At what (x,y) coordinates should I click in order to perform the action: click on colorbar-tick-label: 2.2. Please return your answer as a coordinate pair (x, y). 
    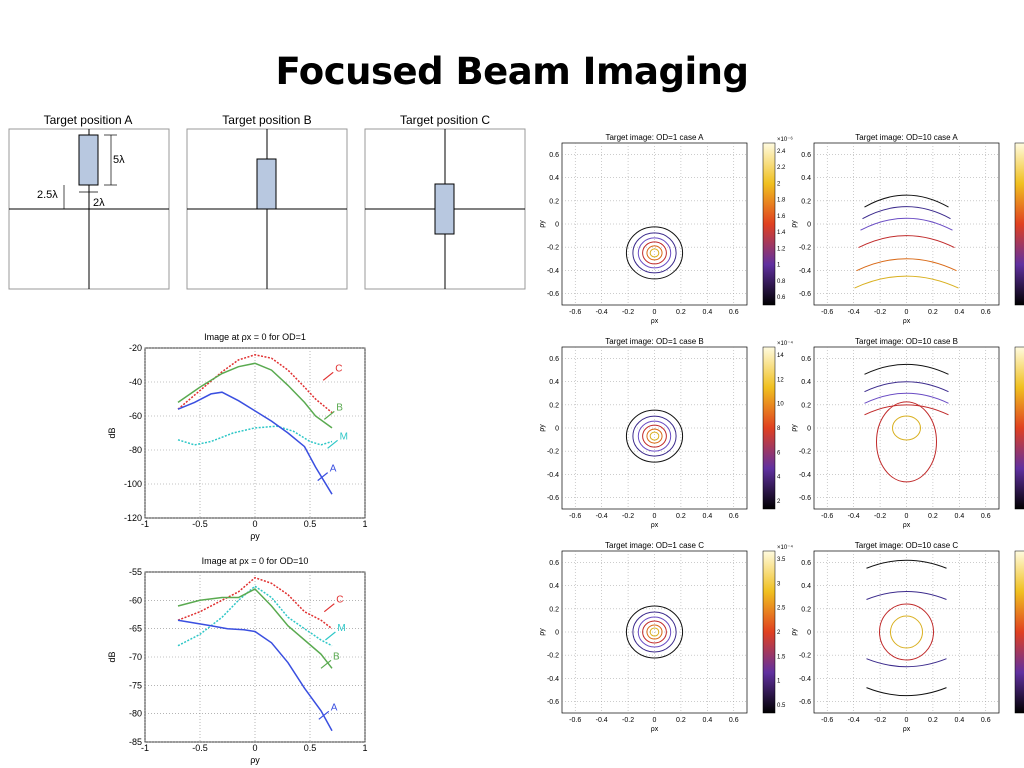
    Looking at the image, I should click on (781, 168).